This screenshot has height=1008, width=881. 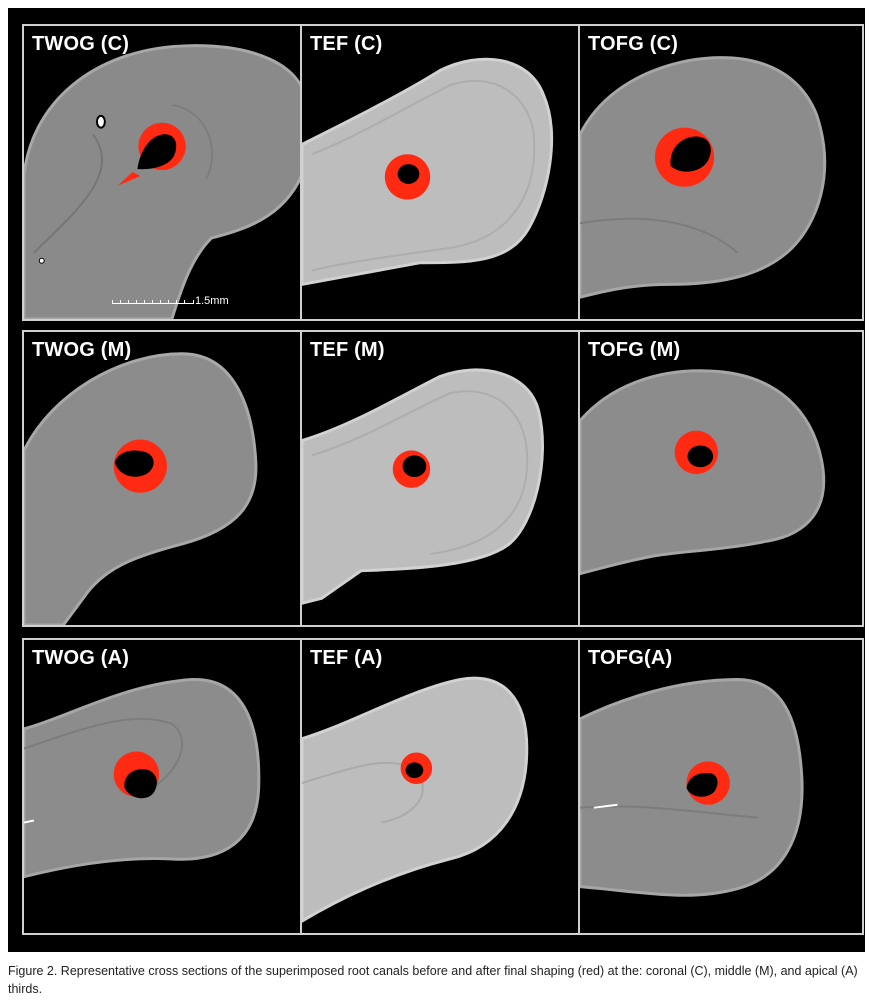 I want to click on panel-label: TWOG (C), so click(x=81, y=44).